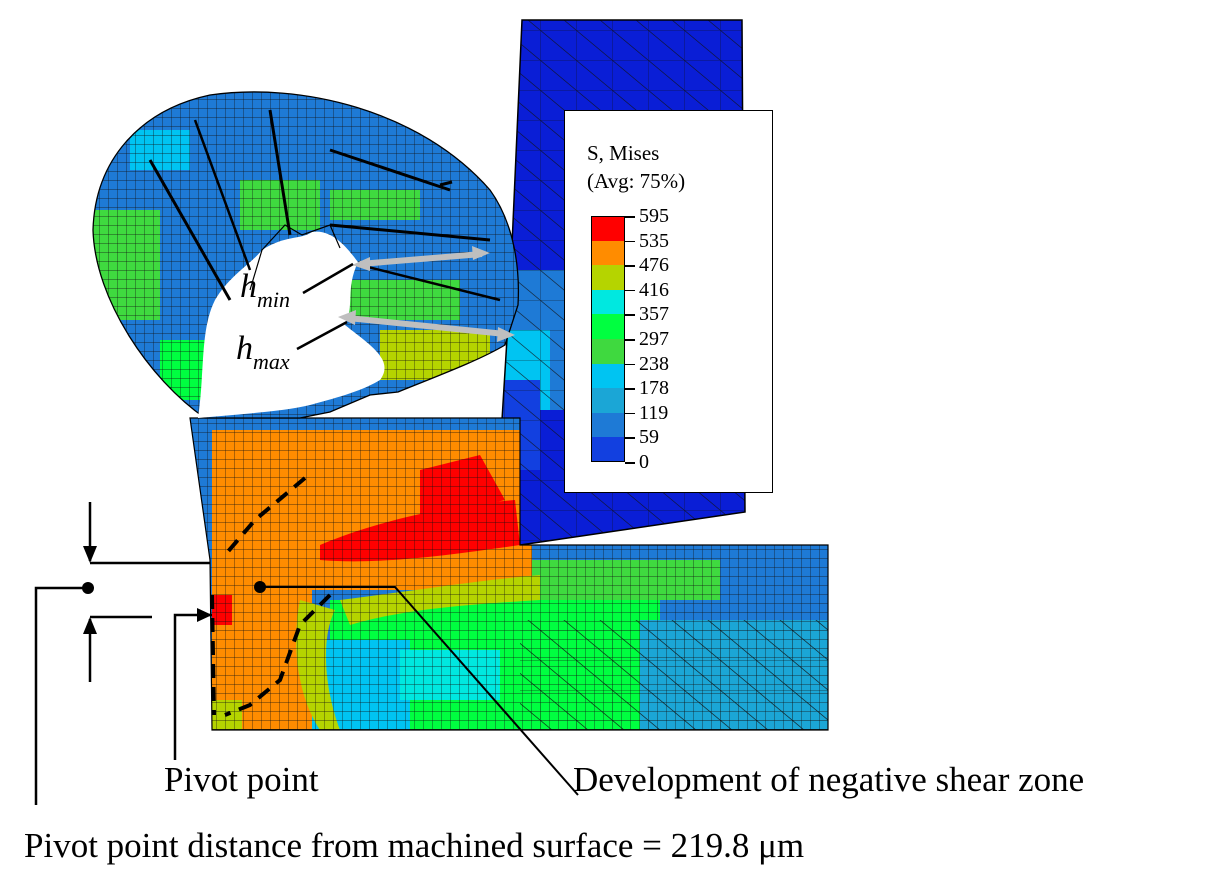 This screenshot has width=1211, height=879. I want to click on h-max-label: hmax, so click(263, 352).